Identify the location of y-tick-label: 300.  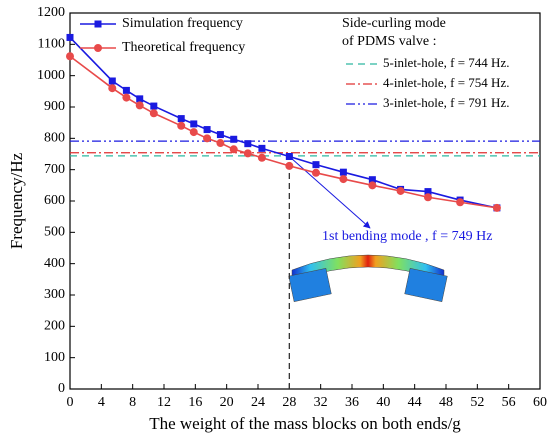
(54, 294).